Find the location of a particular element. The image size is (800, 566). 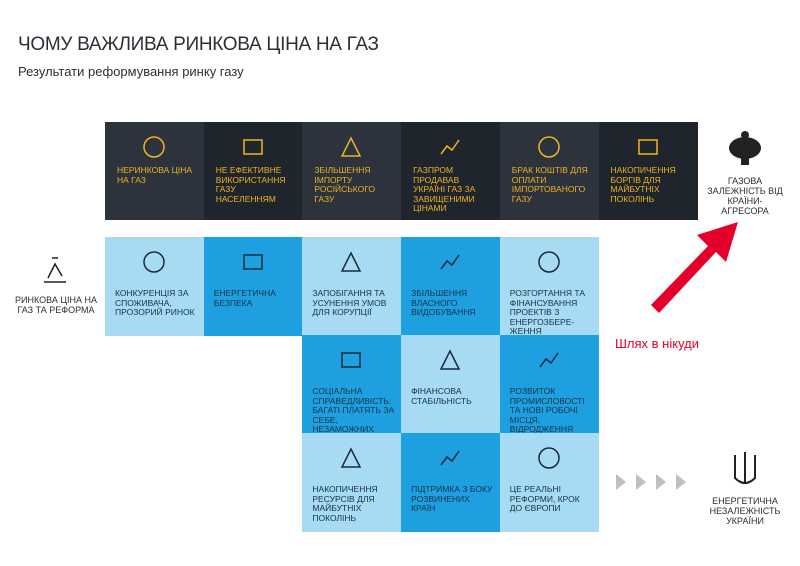

benefit-text: ЗБІЛЬШЕННЯ ВЛАСНОГО ВИДОБУВАННЯ is located at coordinates (443, 302).